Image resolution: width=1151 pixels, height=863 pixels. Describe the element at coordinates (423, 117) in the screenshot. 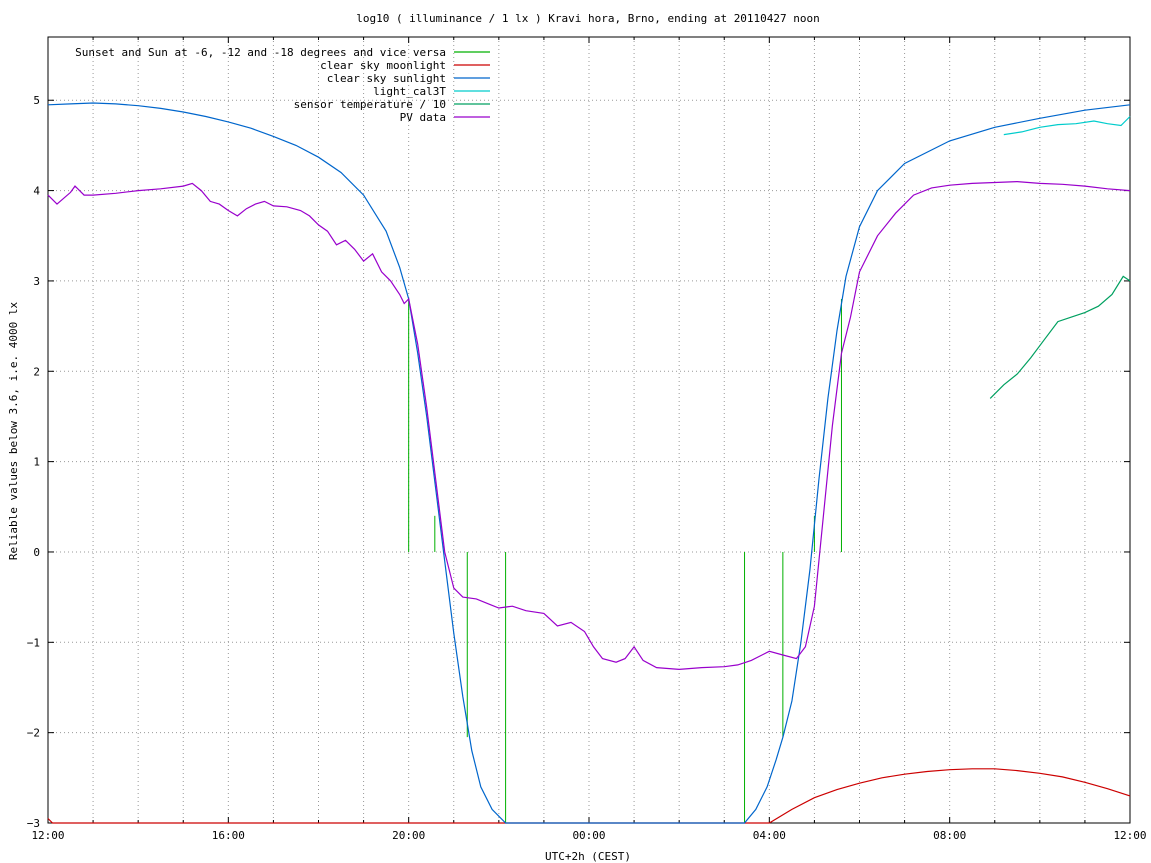

I see `legend-label: PV data` at that location.